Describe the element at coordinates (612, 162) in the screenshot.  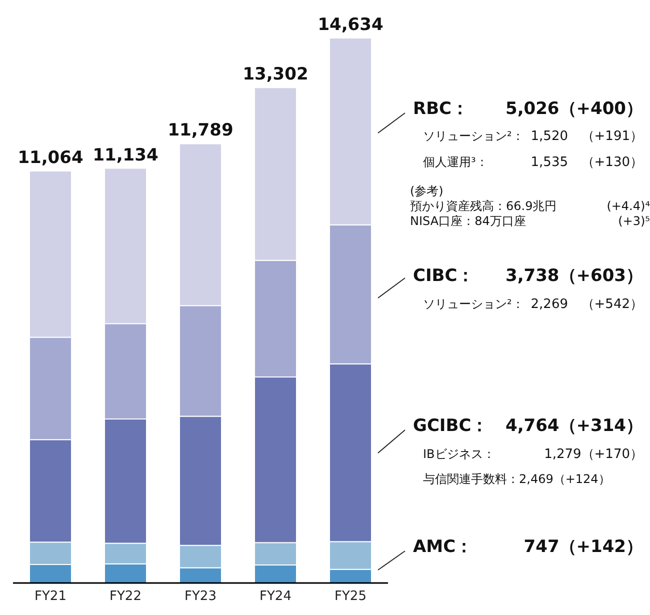
I see `text: （+130）` at that location.